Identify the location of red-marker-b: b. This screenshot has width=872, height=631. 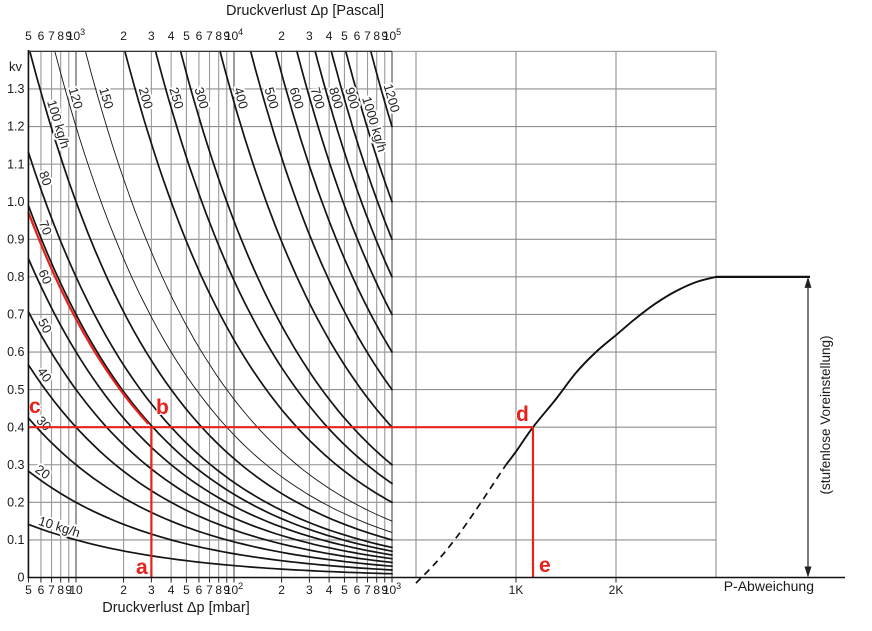
(162, 407).